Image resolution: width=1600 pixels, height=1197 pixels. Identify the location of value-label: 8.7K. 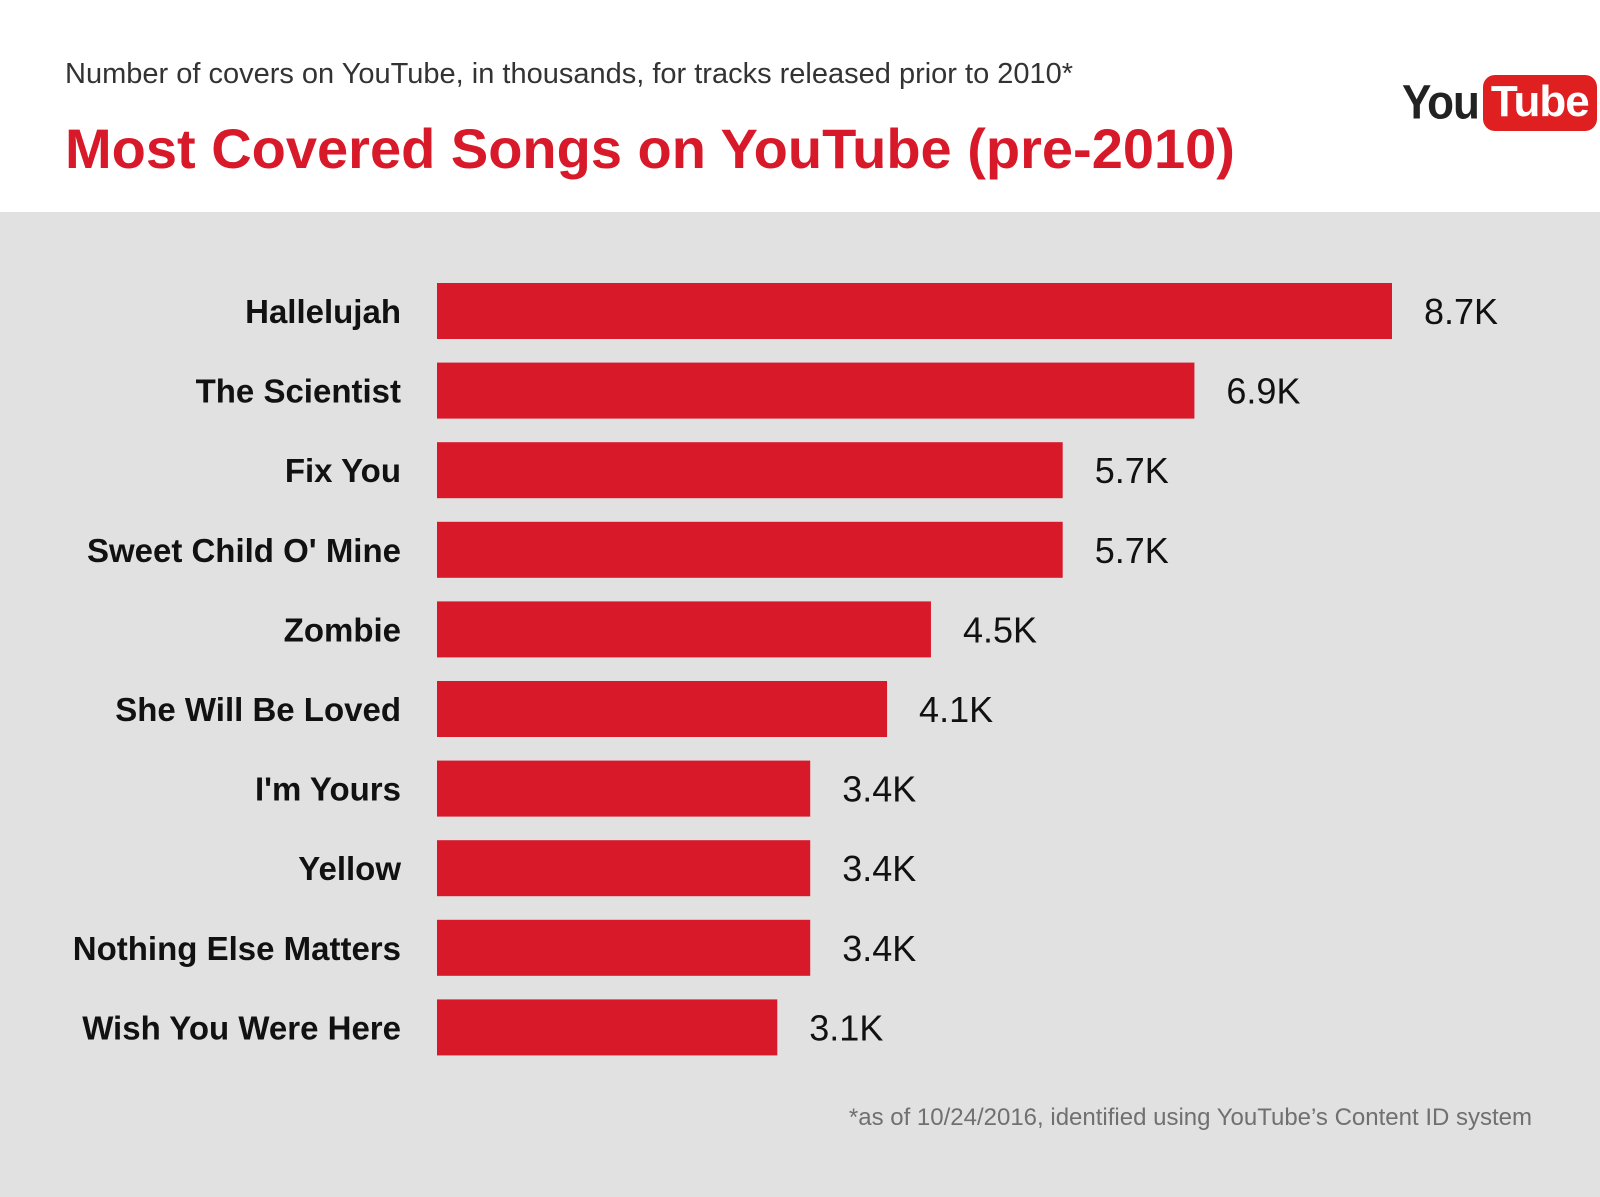
(1461, 311).